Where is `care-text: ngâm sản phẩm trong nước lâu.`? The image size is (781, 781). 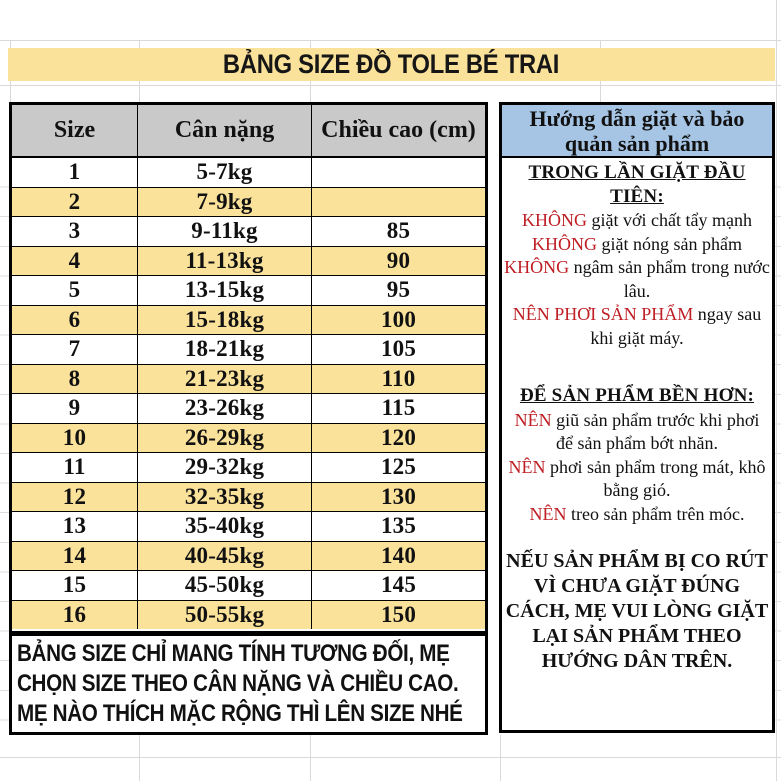 care-text: ngâm sản phẩm trong nước lâu. is located at coordinates (669, 279).